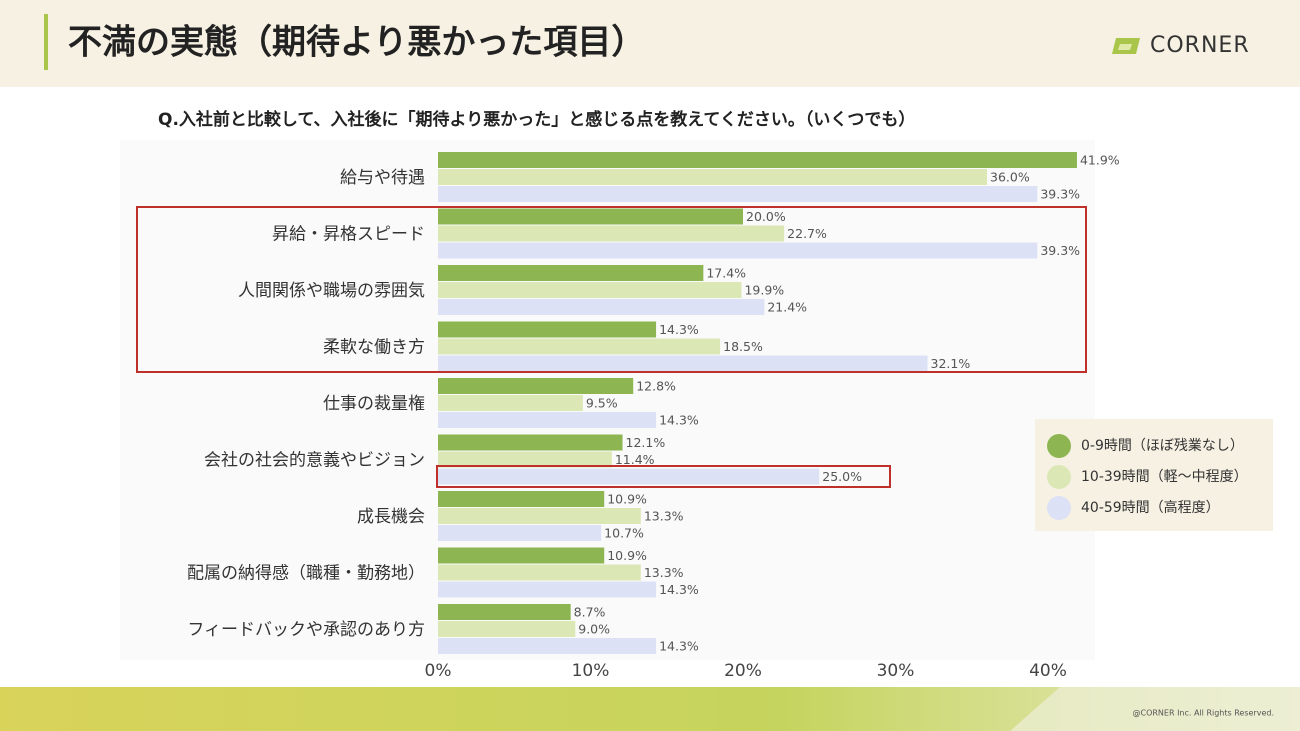 The width and height of the screenshot is (1300, 731). Describe the element at coordinates (807, 233) in the screenshot. I see `value-label: 22.7%` at that location.